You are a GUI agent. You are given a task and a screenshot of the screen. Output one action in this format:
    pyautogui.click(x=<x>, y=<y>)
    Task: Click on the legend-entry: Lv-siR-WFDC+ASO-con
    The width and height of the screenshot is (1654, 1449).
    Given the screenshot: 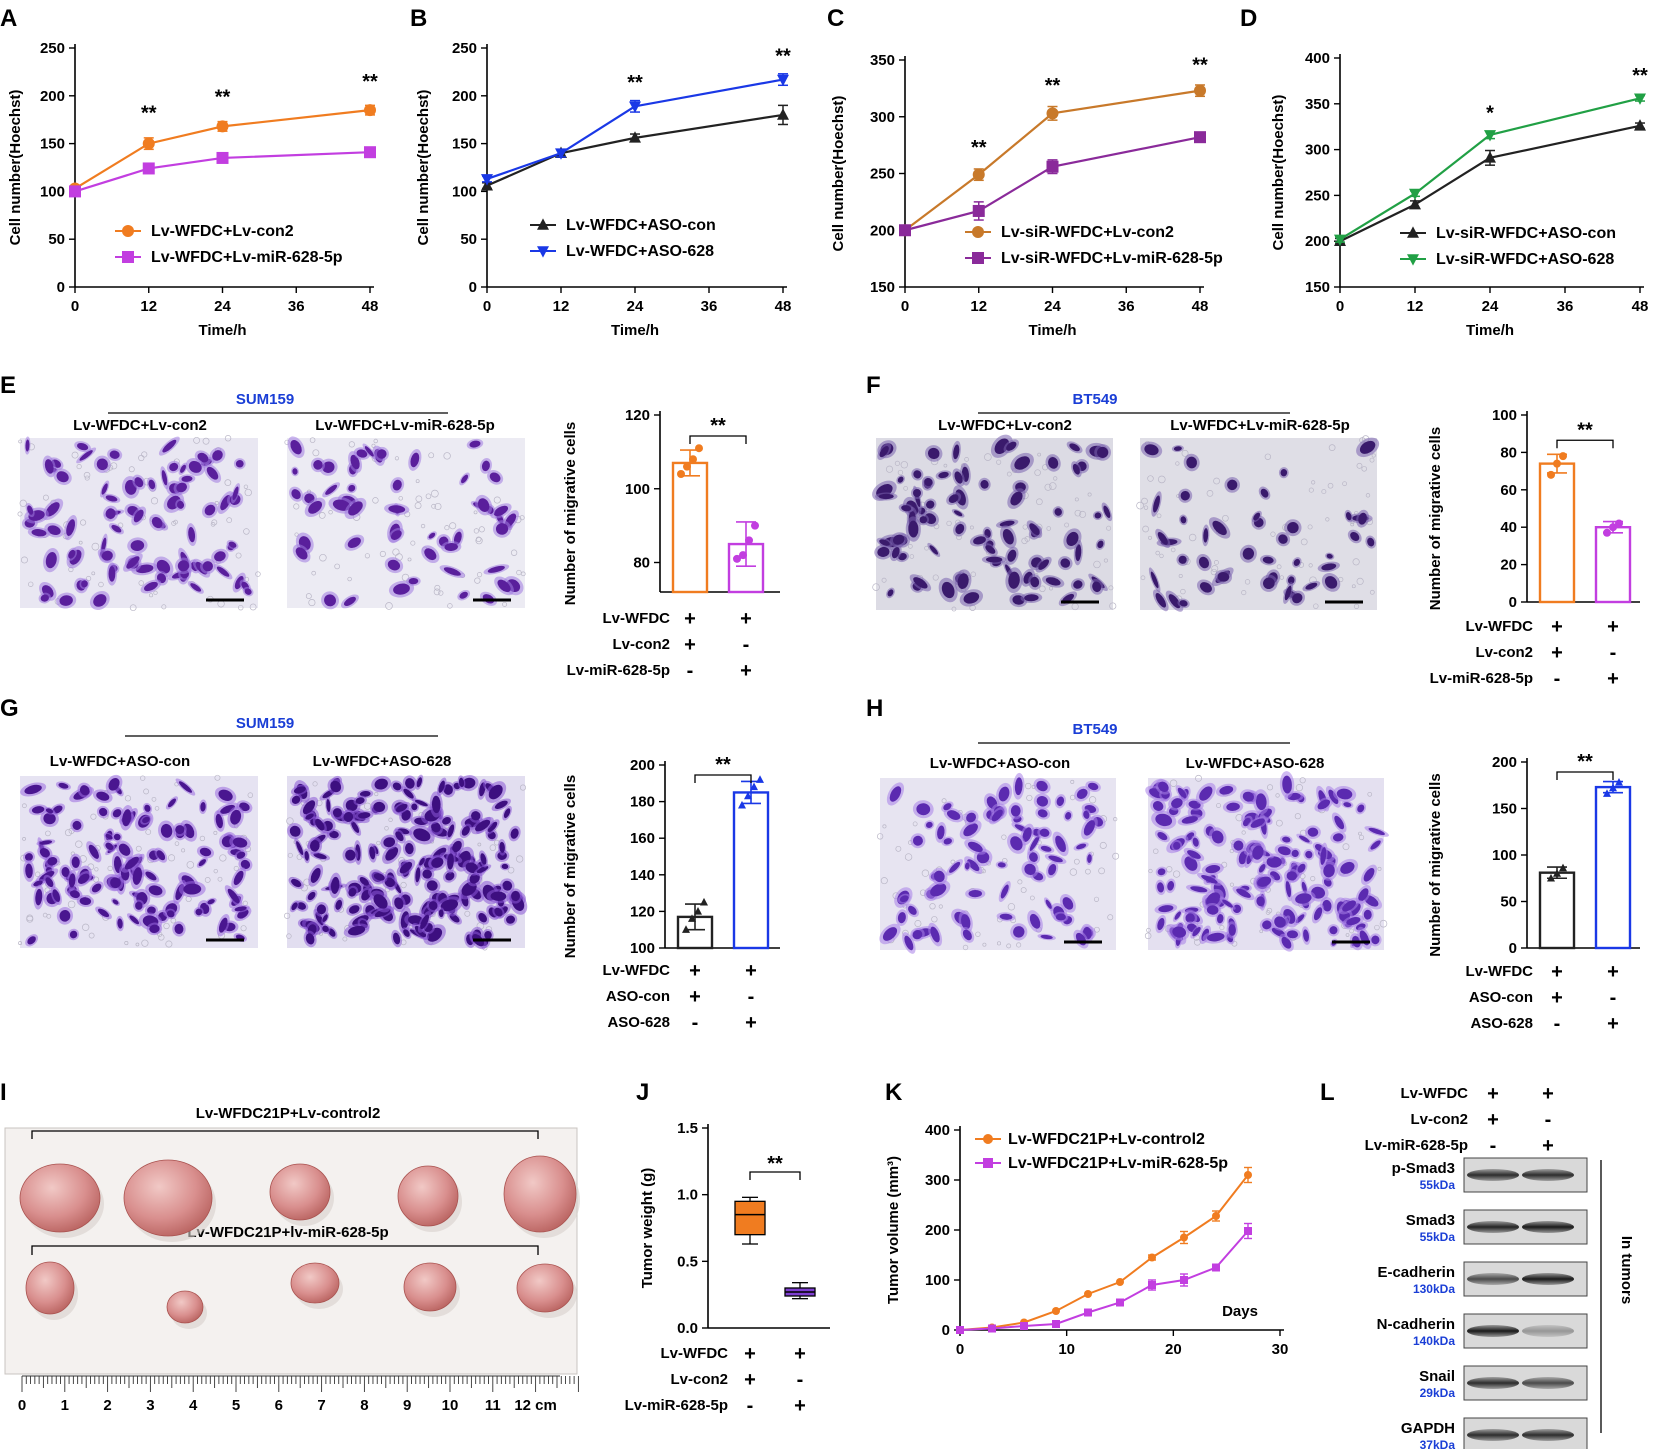 What is the action you would take?
    pyautogui.click(x=1526, y=233)
    